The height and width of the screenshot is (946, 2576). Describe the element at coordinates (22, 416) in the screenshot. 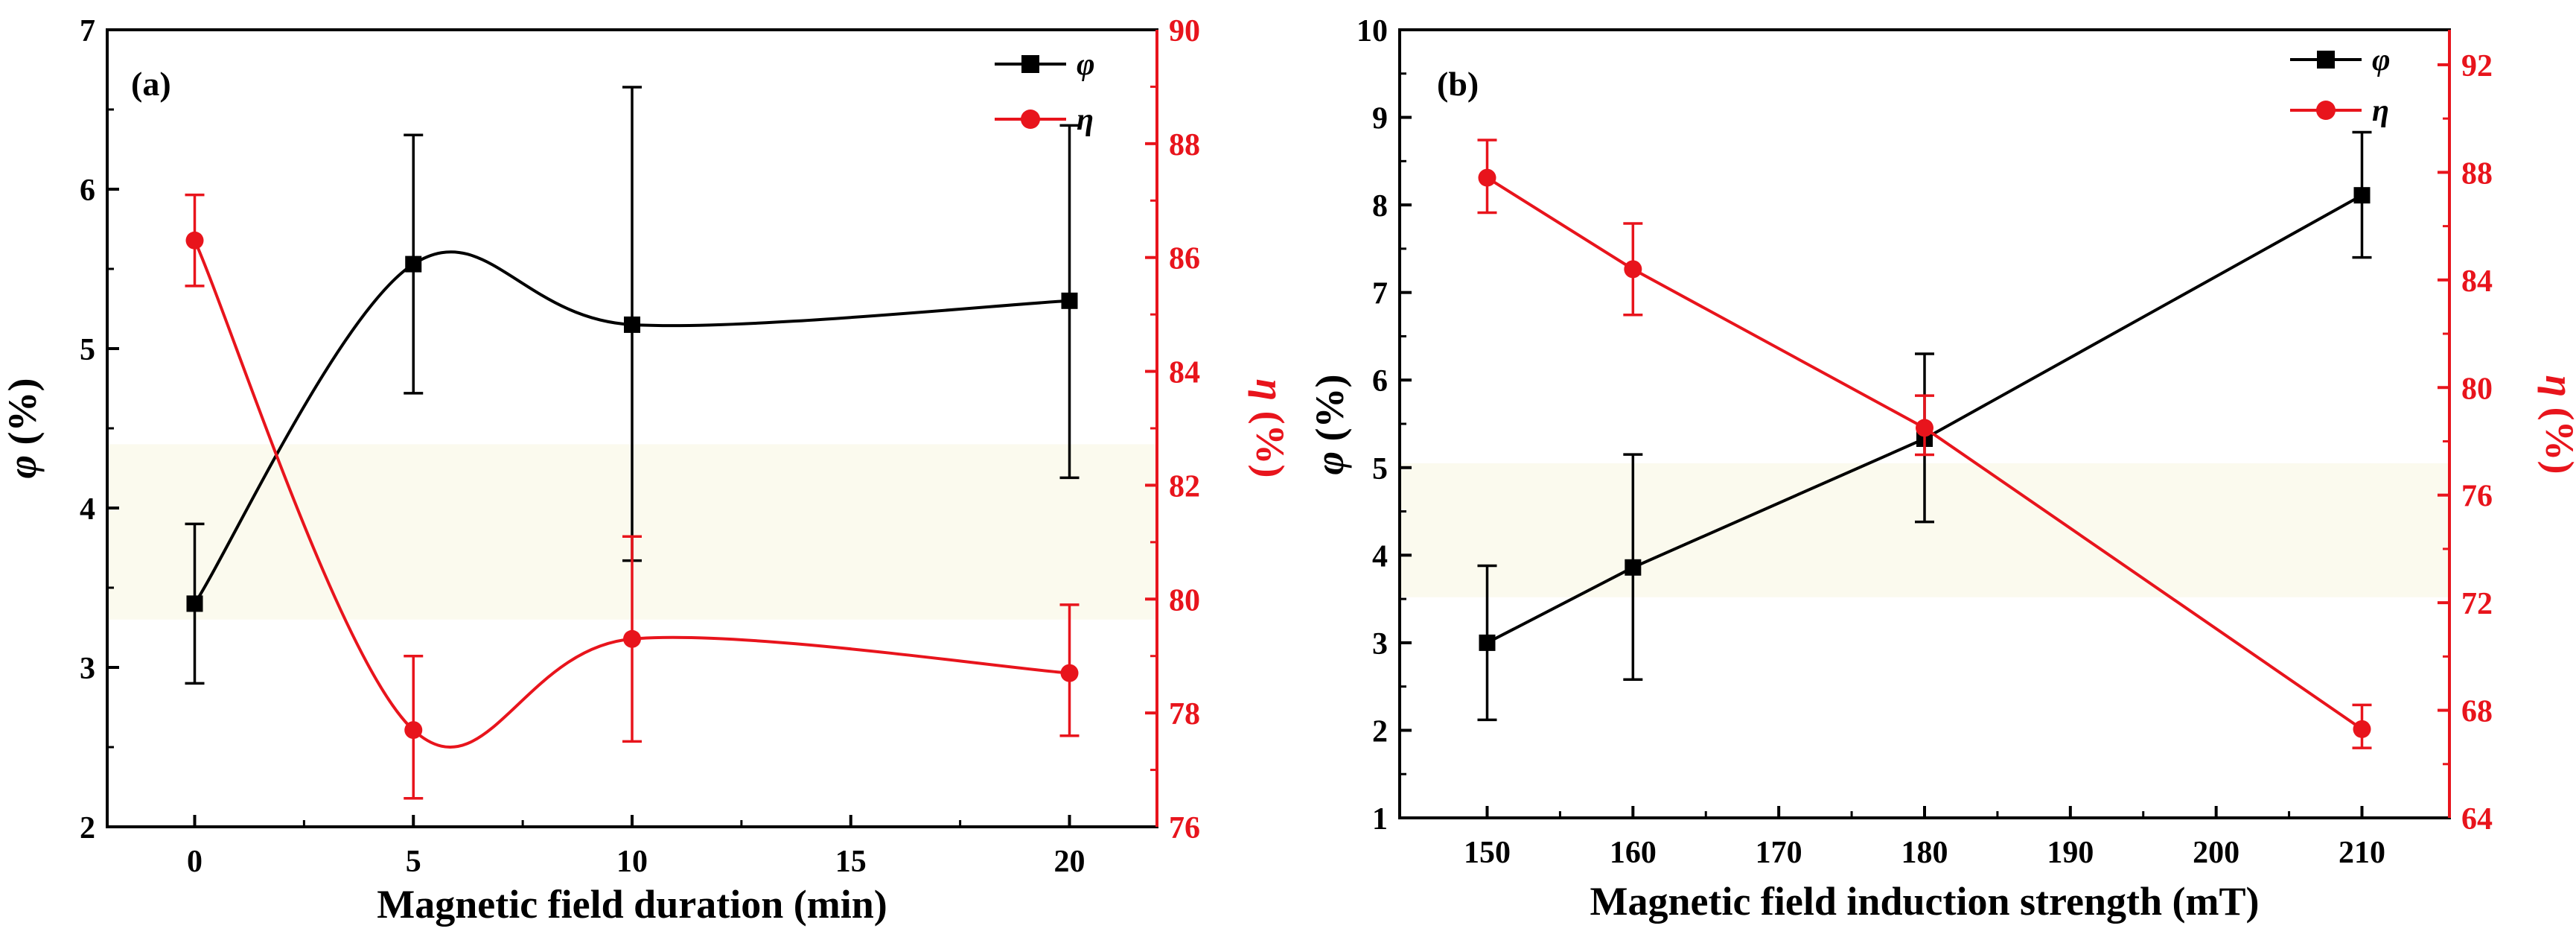

I see `y-left-axis-unit-a: (%)` at that location.